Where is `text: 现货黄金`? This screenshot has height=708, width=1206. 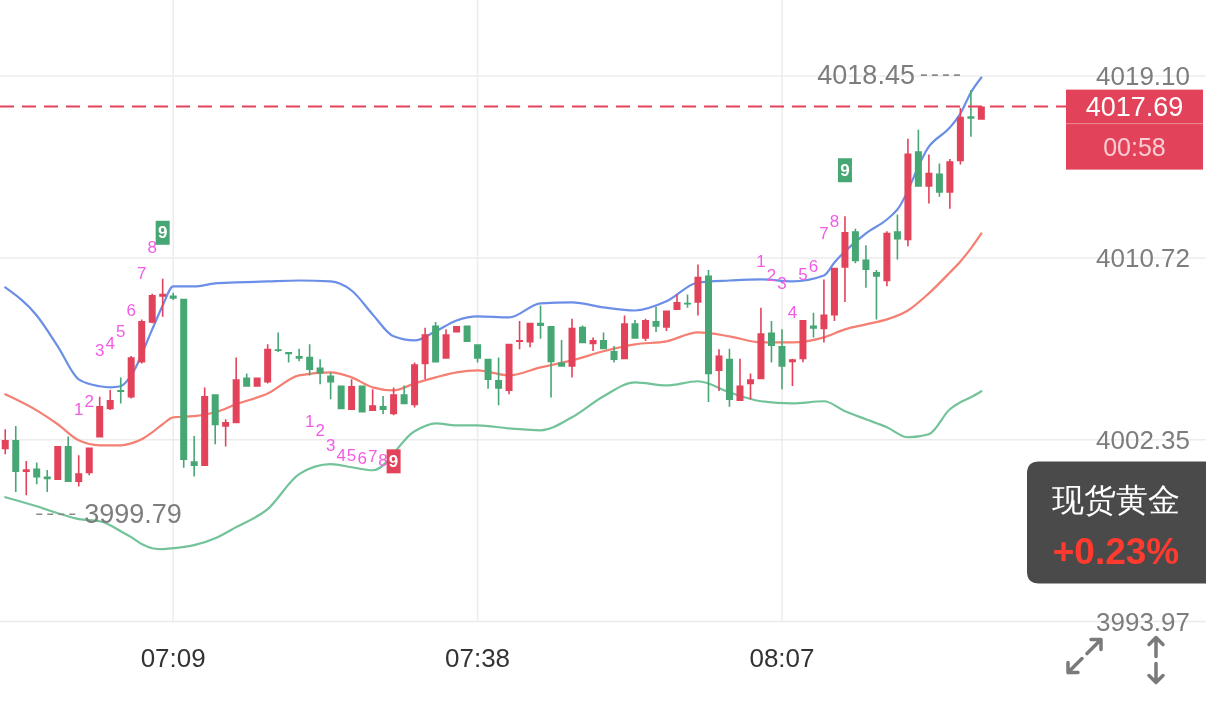 text: 现货黄金 is located at coordinates (1115, 499).